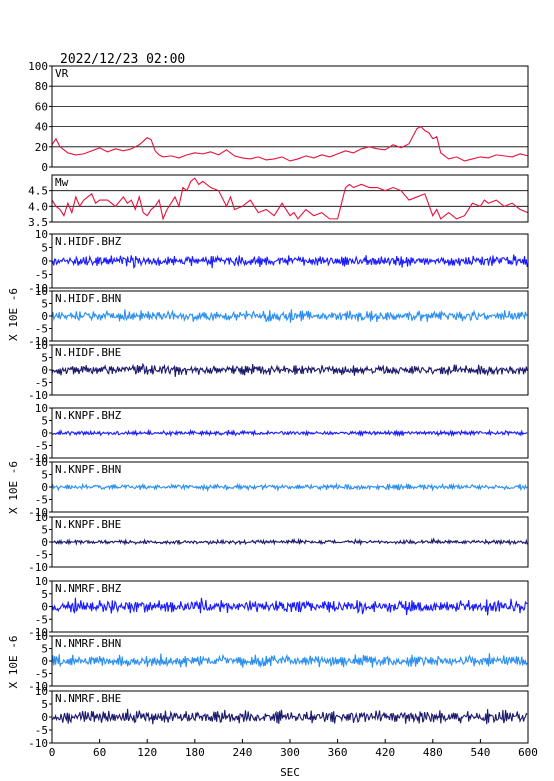 This screenshot has width=554, height=781. Describe the element at coordinates (41, 86) in the screenshot. I see `y-tick-label-vr-4: 80` at that location.